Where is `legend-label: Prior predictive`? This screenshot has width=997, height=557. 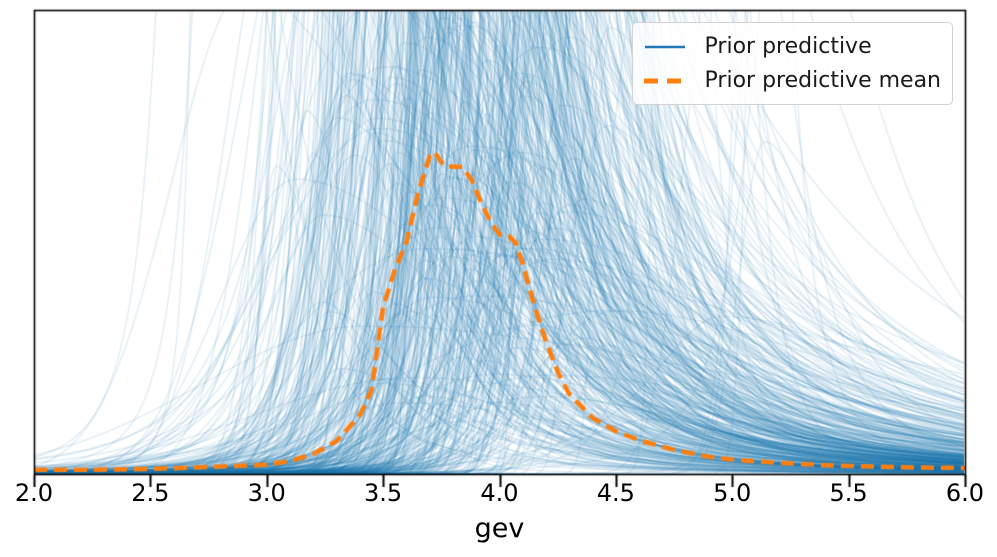
legend-label: Prior predictive is located at coordinates (788, 46).